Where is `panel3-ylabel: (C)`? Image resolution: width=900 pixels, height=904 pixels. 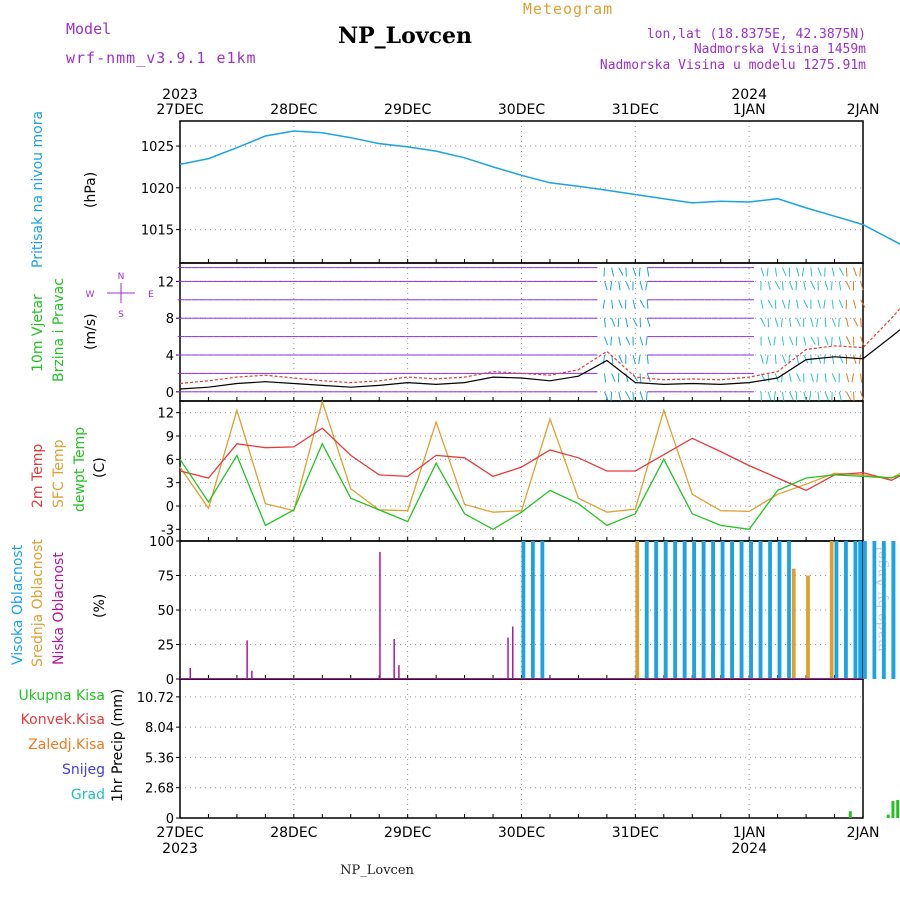
panel3-ylabel: (C) is located at coordinates (100, 467).